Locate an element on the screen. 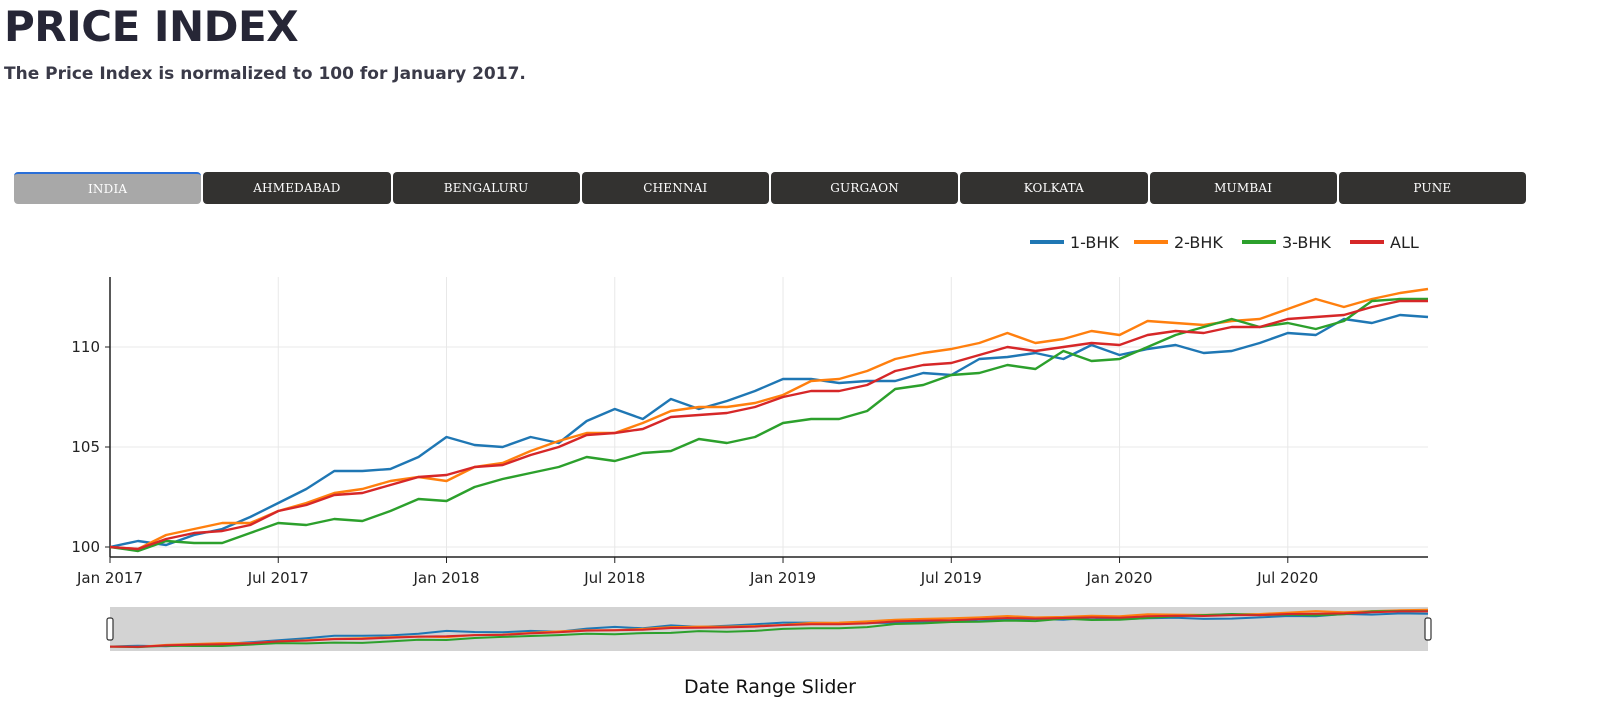 Image resolution: width=1618 pixels, height=728 pixels. date-range-slider-caption: Date Range Slider is located at coordinates (770, 687).